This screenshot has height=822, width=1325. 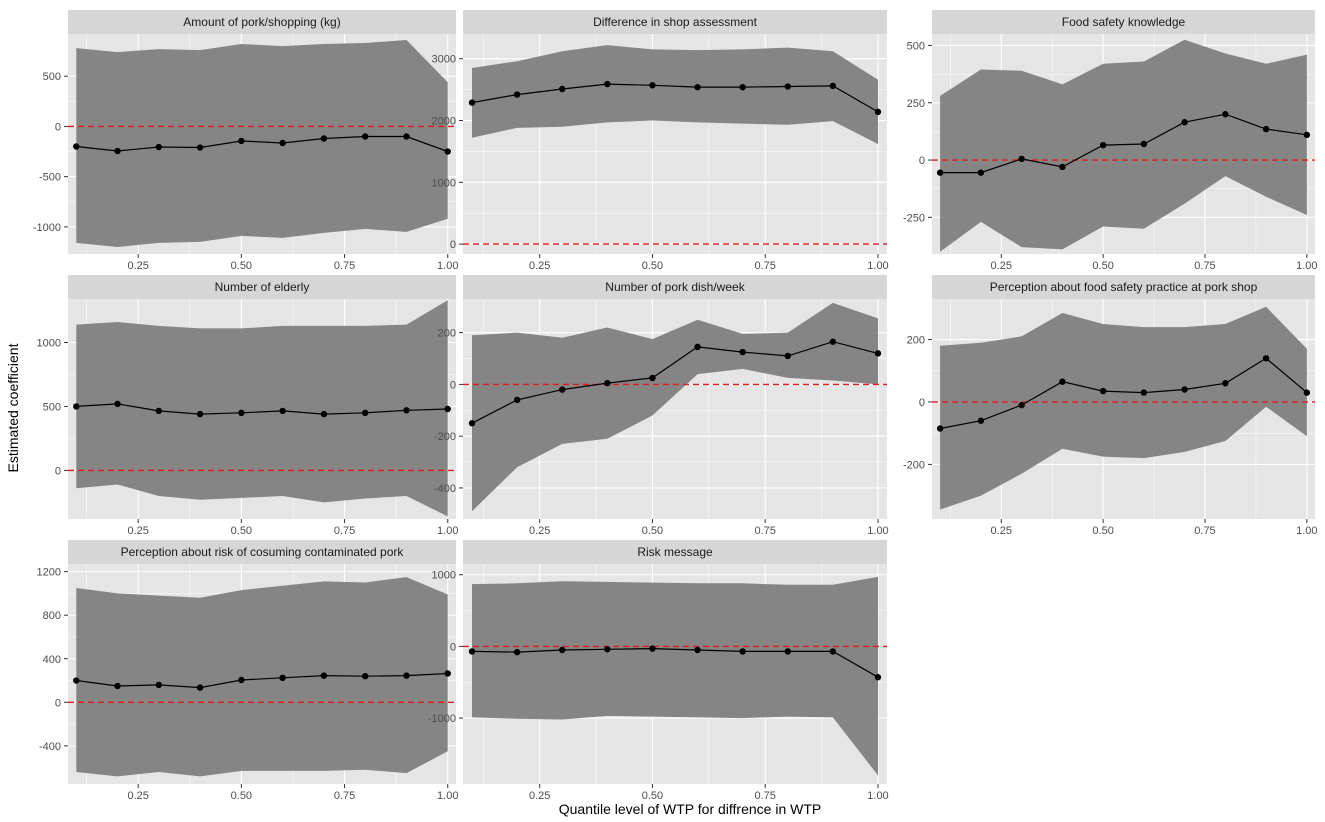 I want to click on y-tick-label: -1000, so click(x=47, y=228).